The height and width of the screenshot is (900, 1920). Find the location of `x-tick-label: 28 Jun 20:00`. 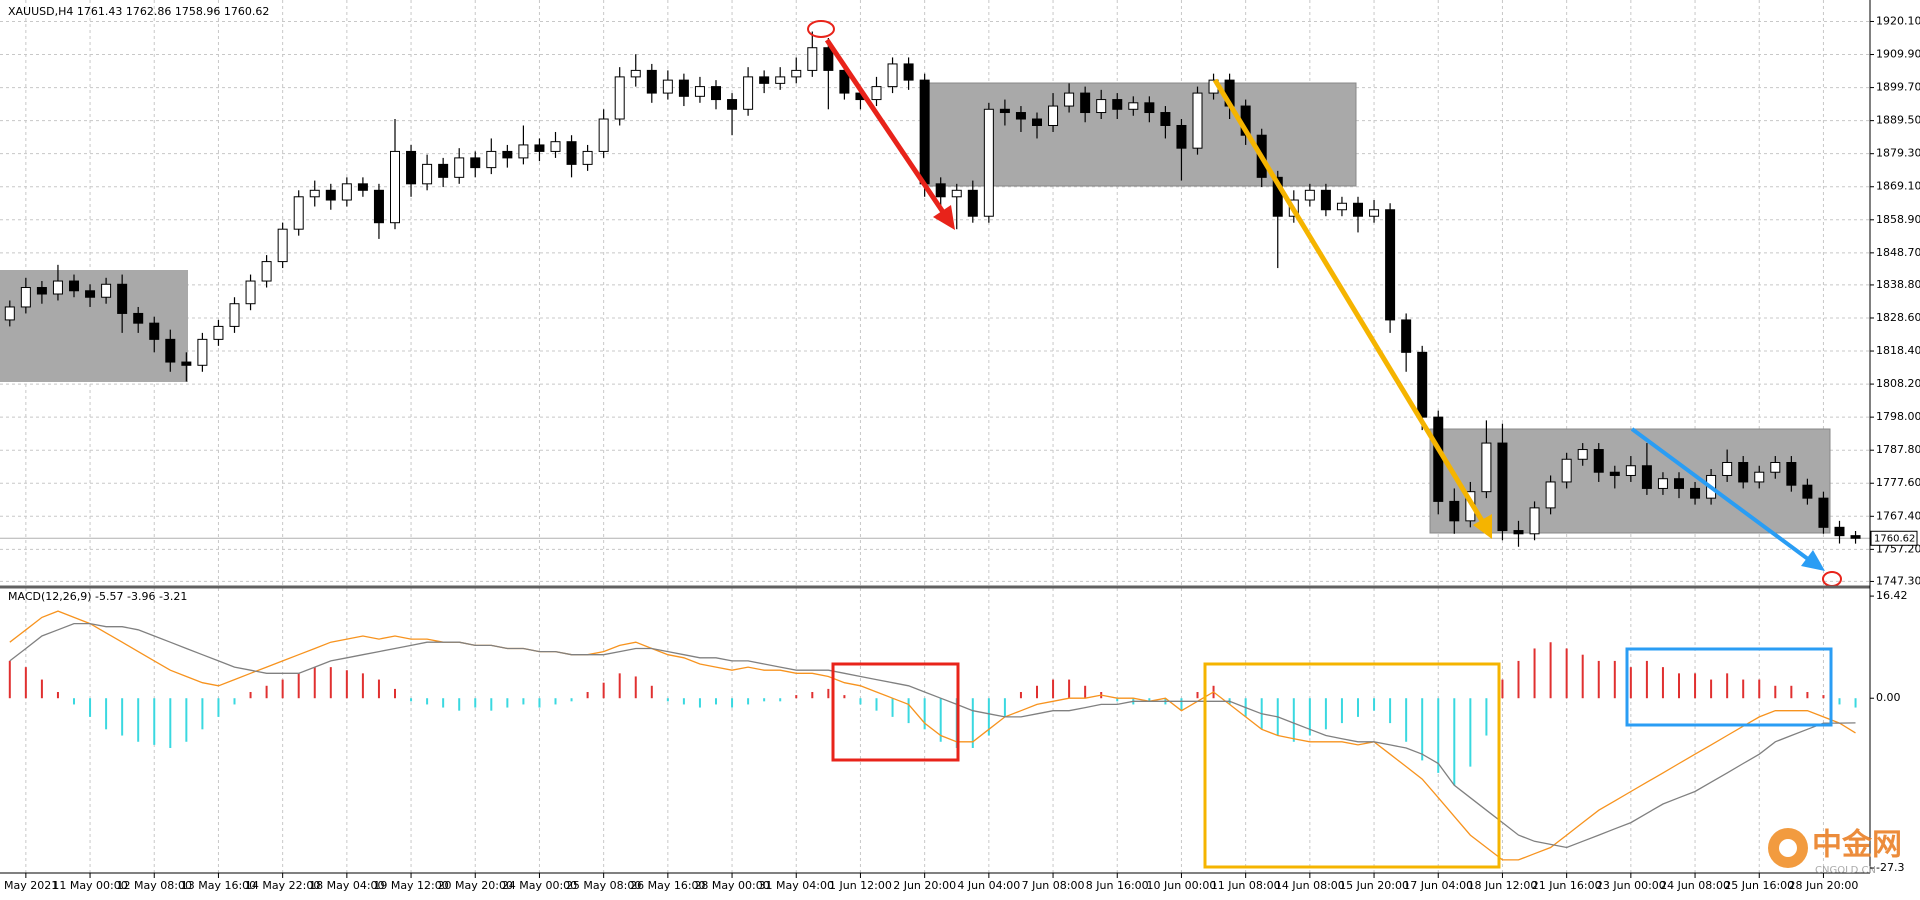

x-tick-label: 28 Jun 20:00 is located at coordinates (1824, 885).